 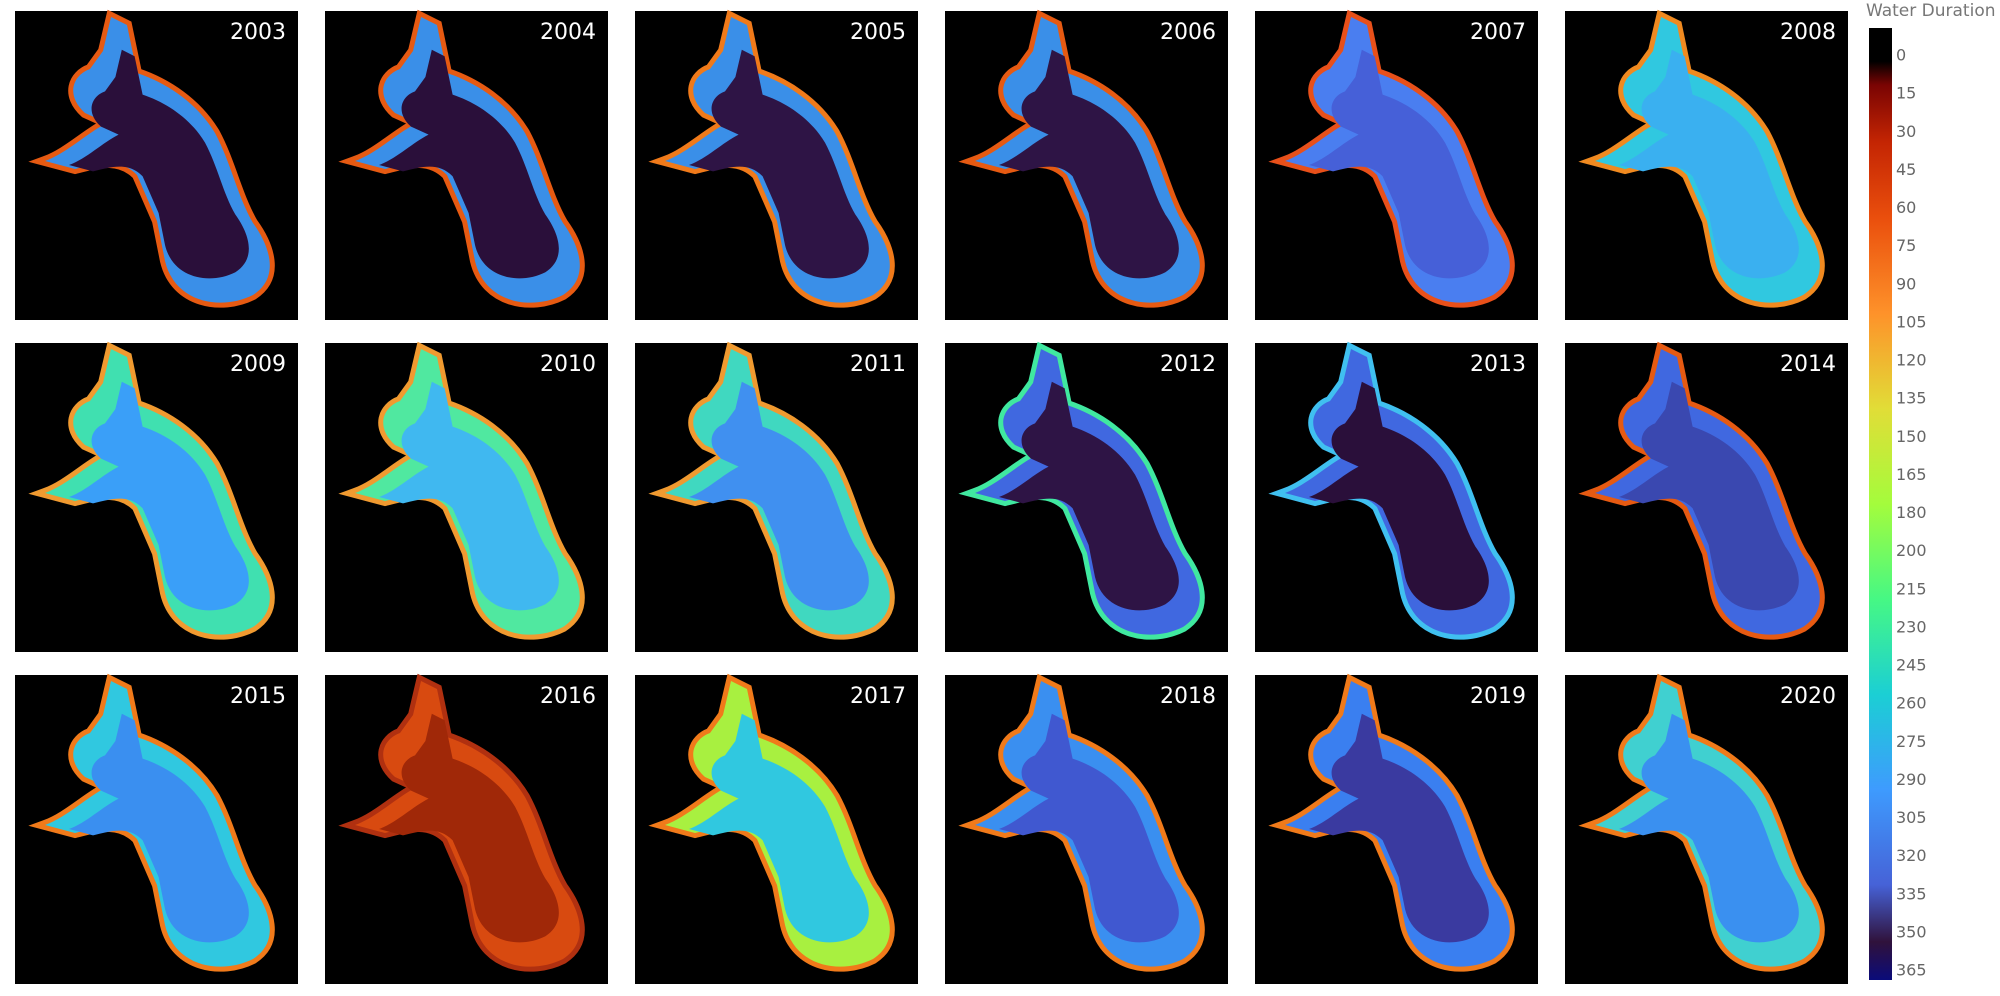 What do you see at coordinates (258, 696) in the screenshot?
I see `year-label: 2015` at bounding box center [258, 696].